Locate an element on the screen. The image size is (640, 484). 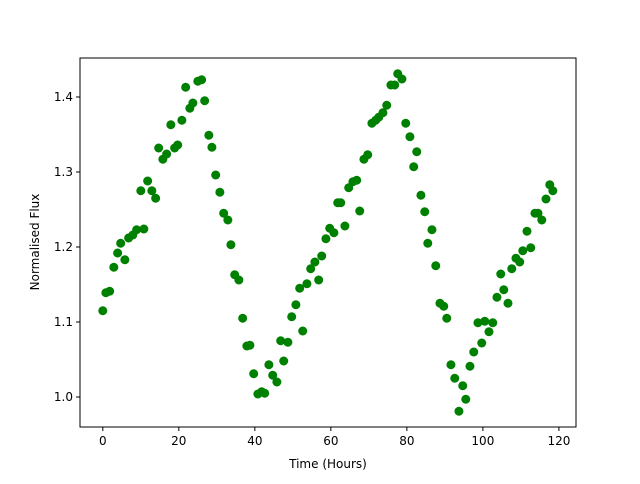
x-tick-label: 0 is located at coordinates (103, 441).